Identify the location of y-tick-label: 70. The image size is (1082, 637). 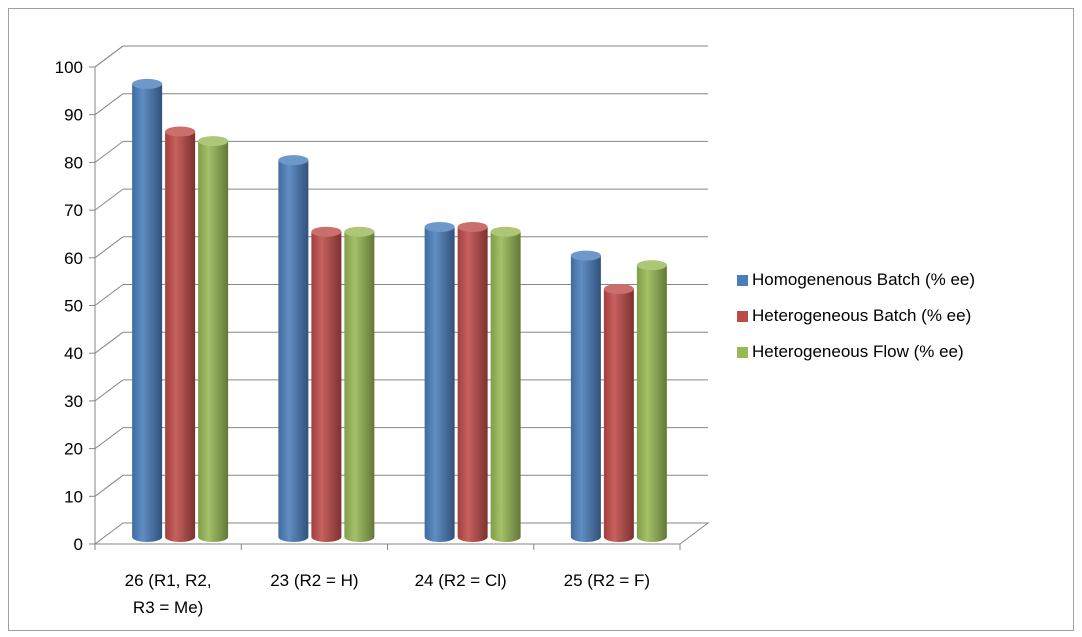
(73, 210).